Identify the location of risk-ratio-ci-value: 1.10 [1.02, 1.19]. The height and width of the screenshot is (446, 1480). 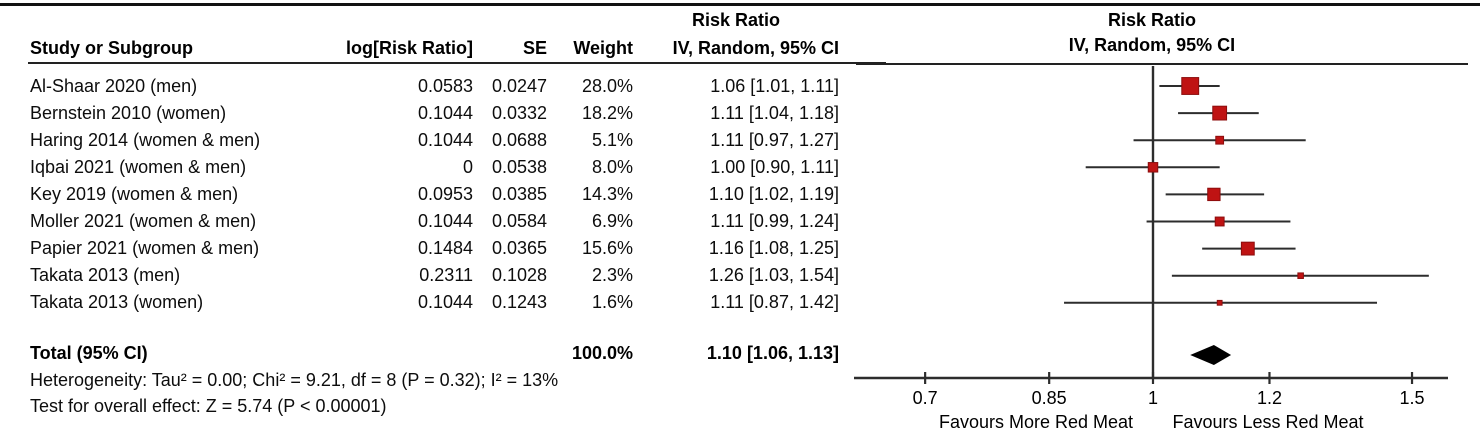
(773, 193).